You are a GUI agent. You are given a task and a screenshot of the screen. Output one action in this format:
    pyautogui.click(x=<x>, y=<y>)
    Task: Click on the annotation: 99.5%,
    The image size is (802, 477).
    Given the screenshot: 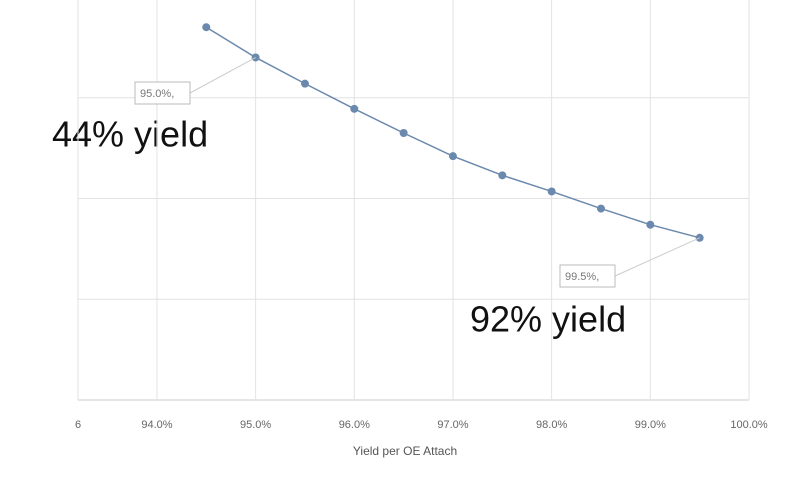 What is the action you would take?
    pyautogui.click(x=582, y=277)
    